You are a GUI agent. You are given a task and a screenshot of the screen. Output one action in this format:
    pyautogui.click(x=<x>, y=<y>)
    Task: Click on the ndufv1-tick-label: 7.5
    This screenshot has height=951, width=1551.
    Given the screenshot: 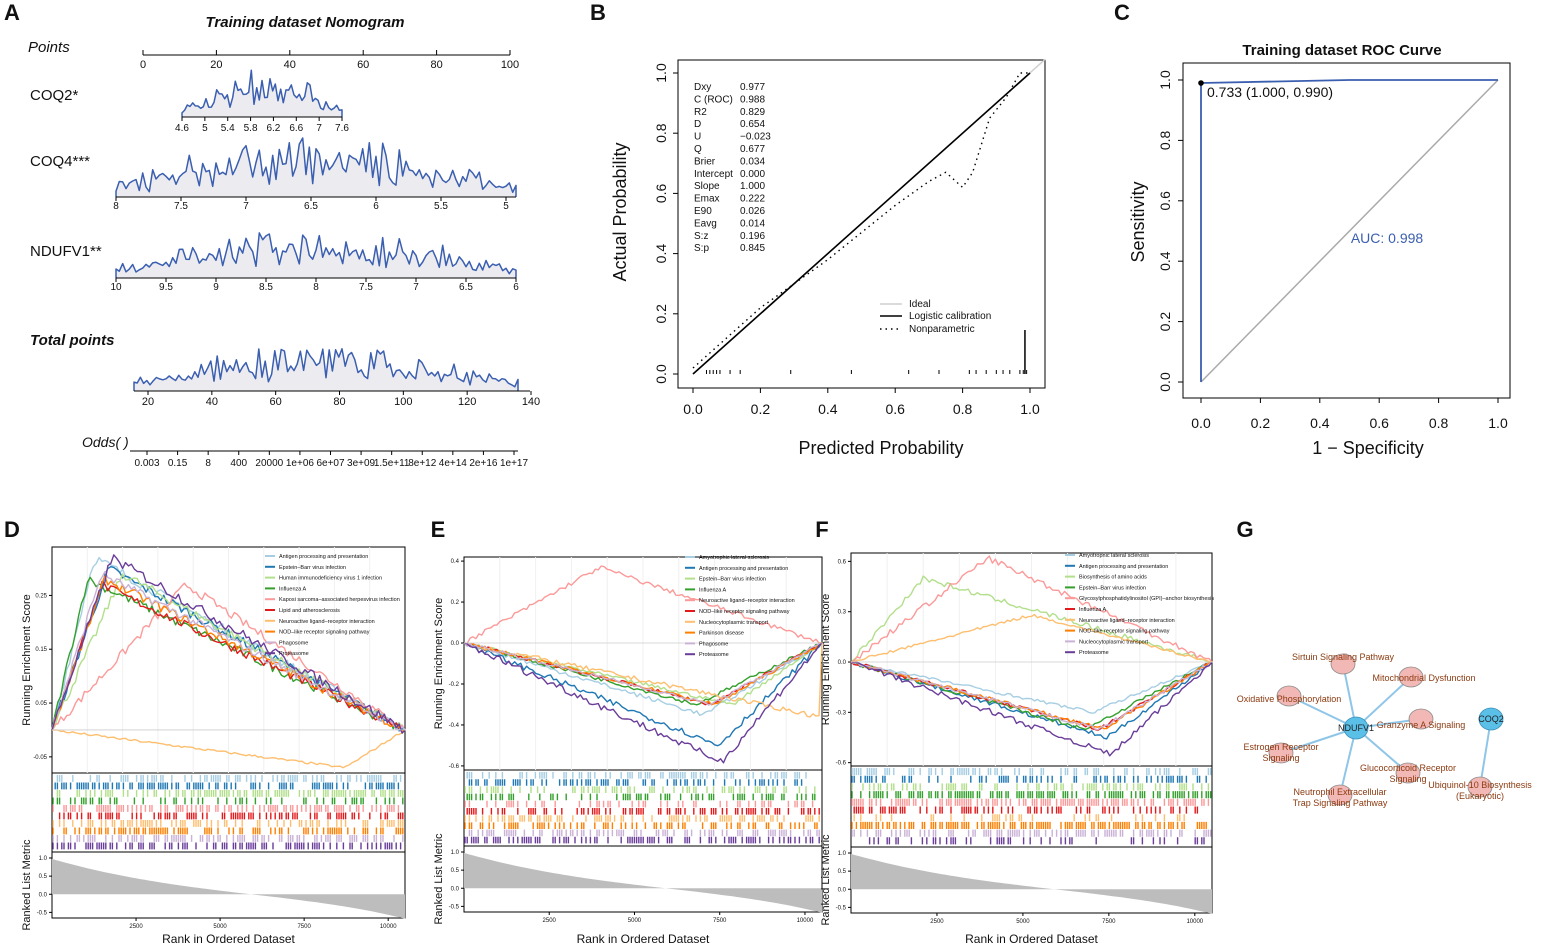 What is the action you would take?
    pyautogui.click(x=366, y=287)
    